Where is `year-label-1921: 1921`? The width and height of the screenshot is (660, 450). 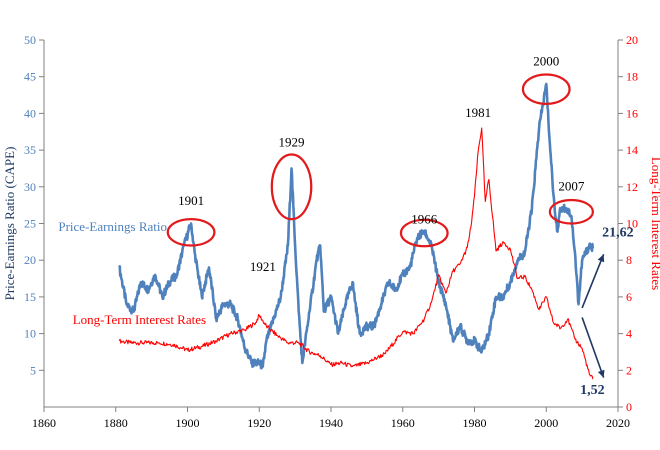 year-label-1921: 1921 is located at coordinates (263, 266).